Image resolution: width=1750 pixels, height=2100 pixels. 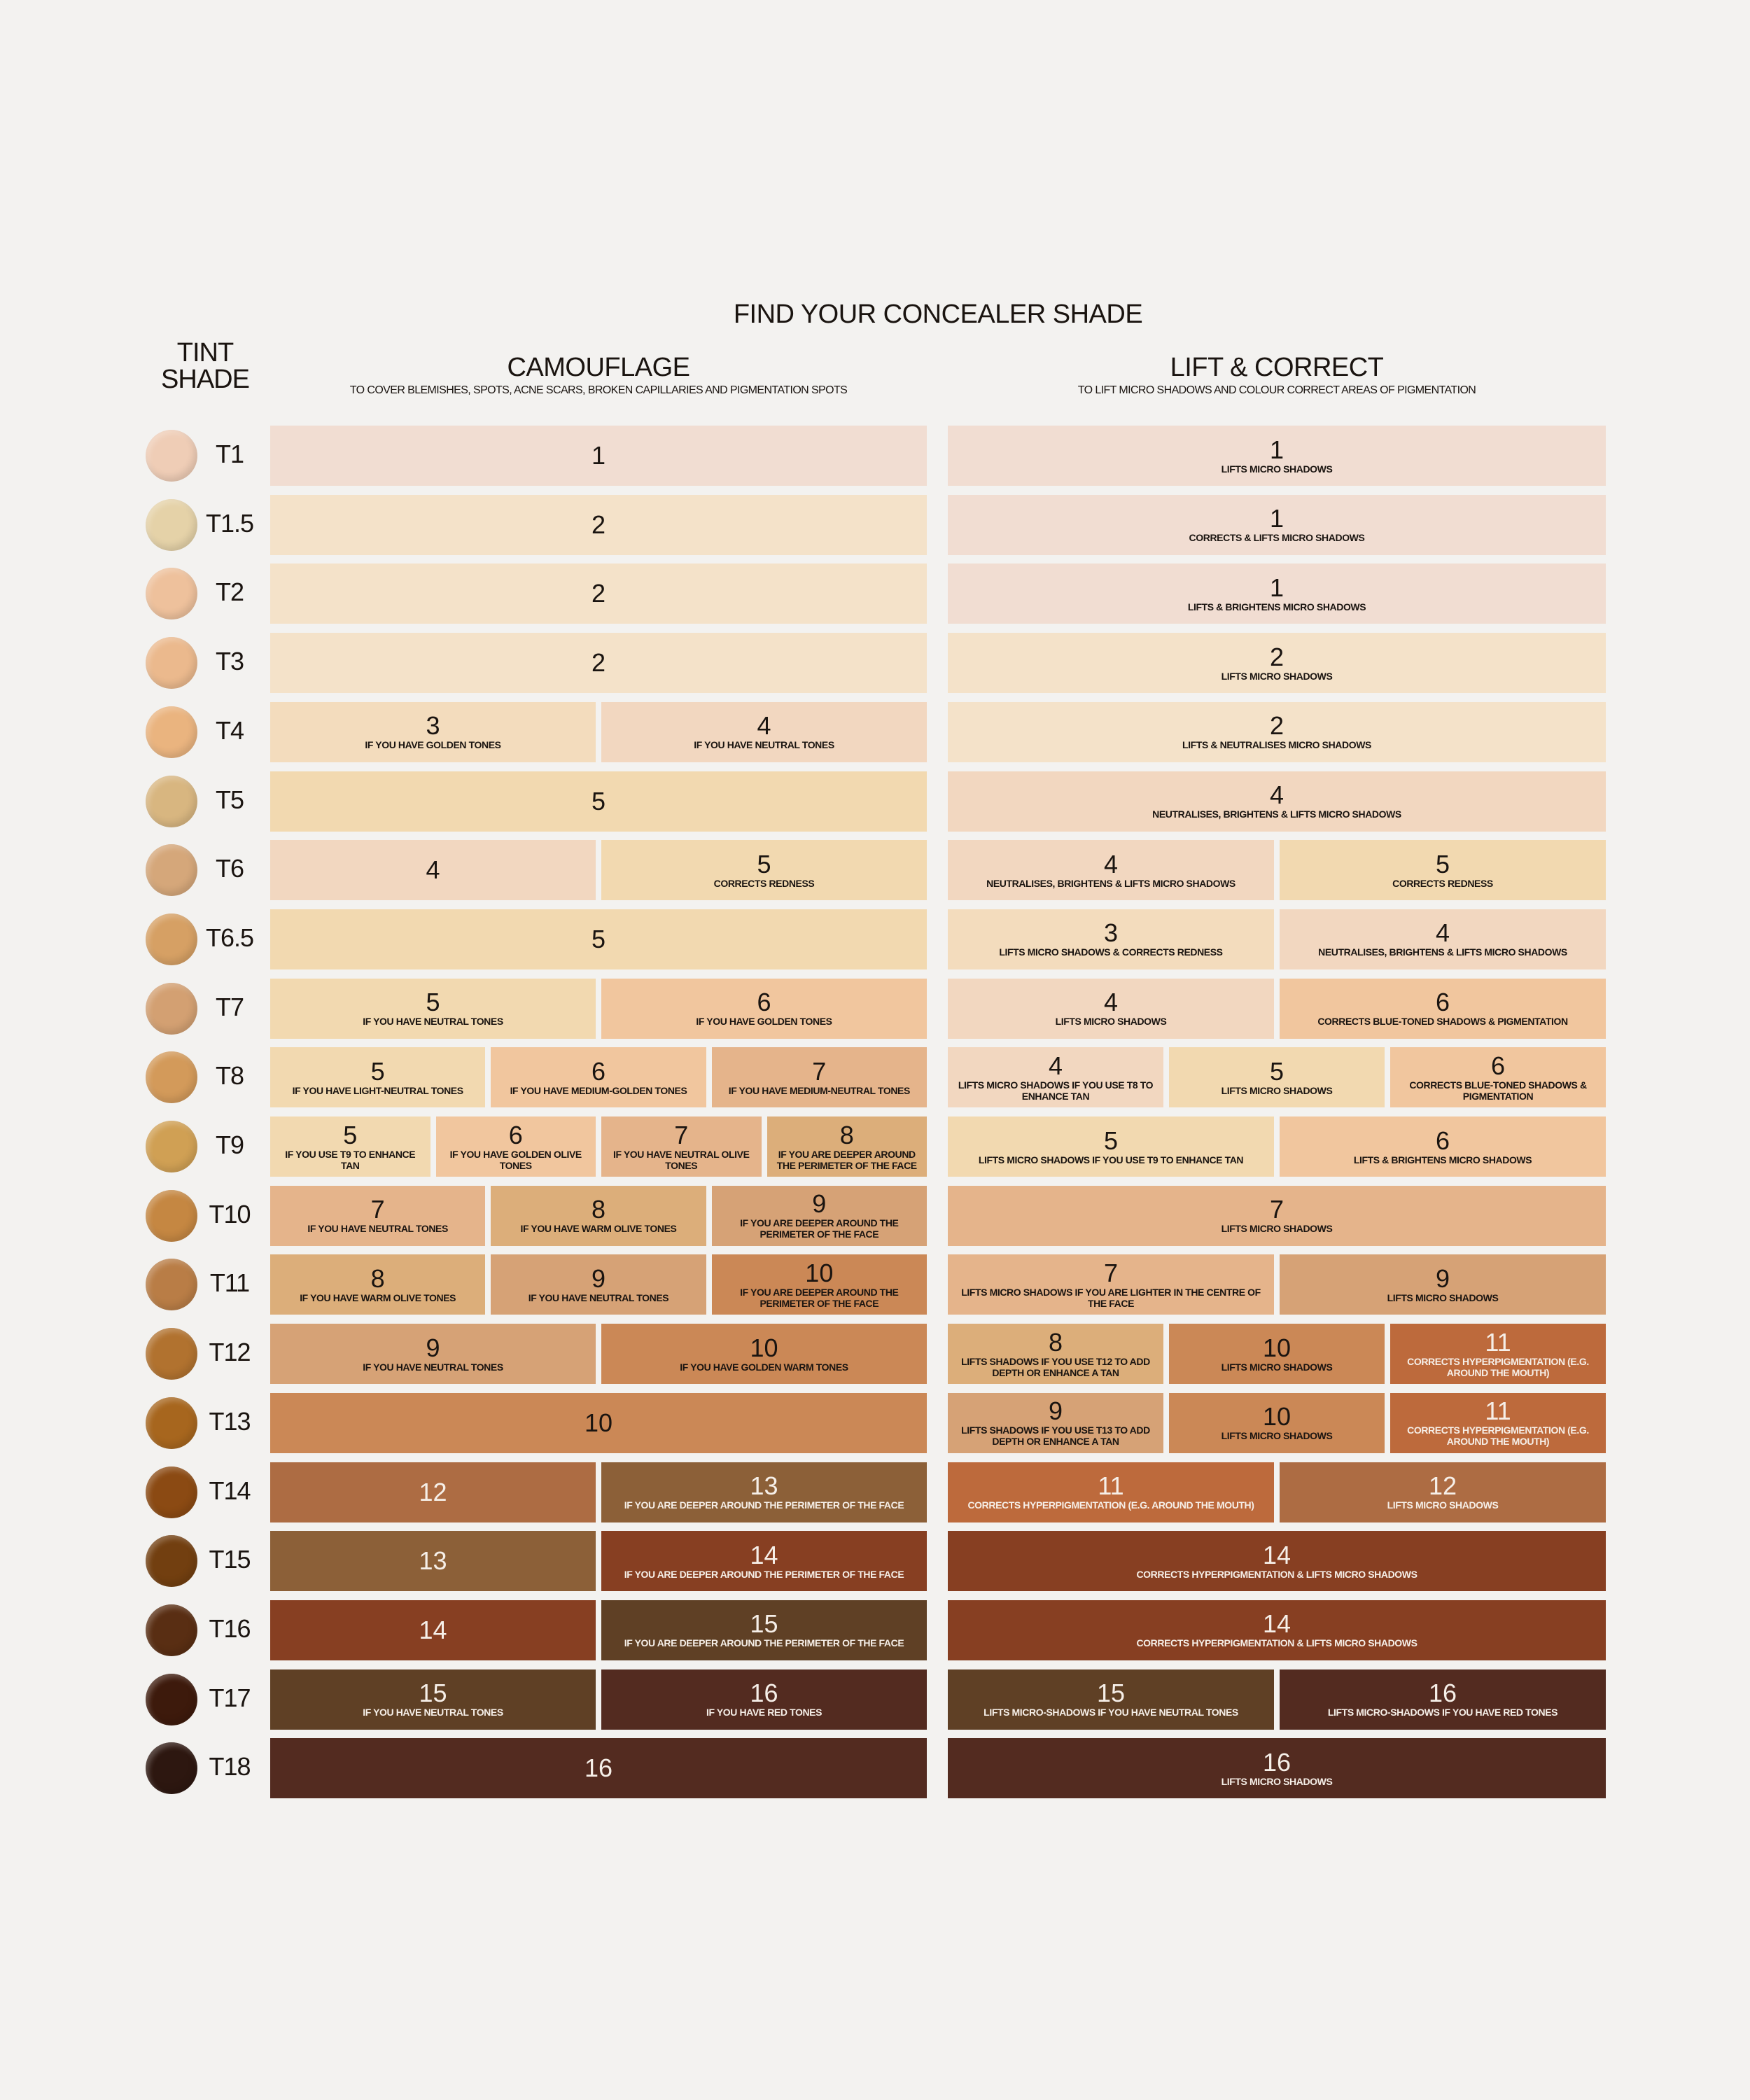 I want to click on camouflage-cells: 5, so click(x=598, y=939).